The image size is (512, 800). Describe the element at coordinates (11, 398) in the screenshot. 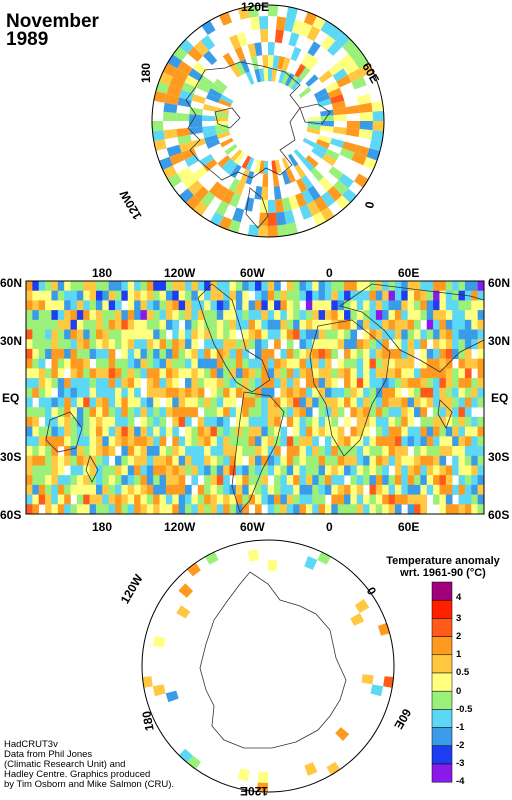

I see `band-left-label-eq: EQ` at that location.